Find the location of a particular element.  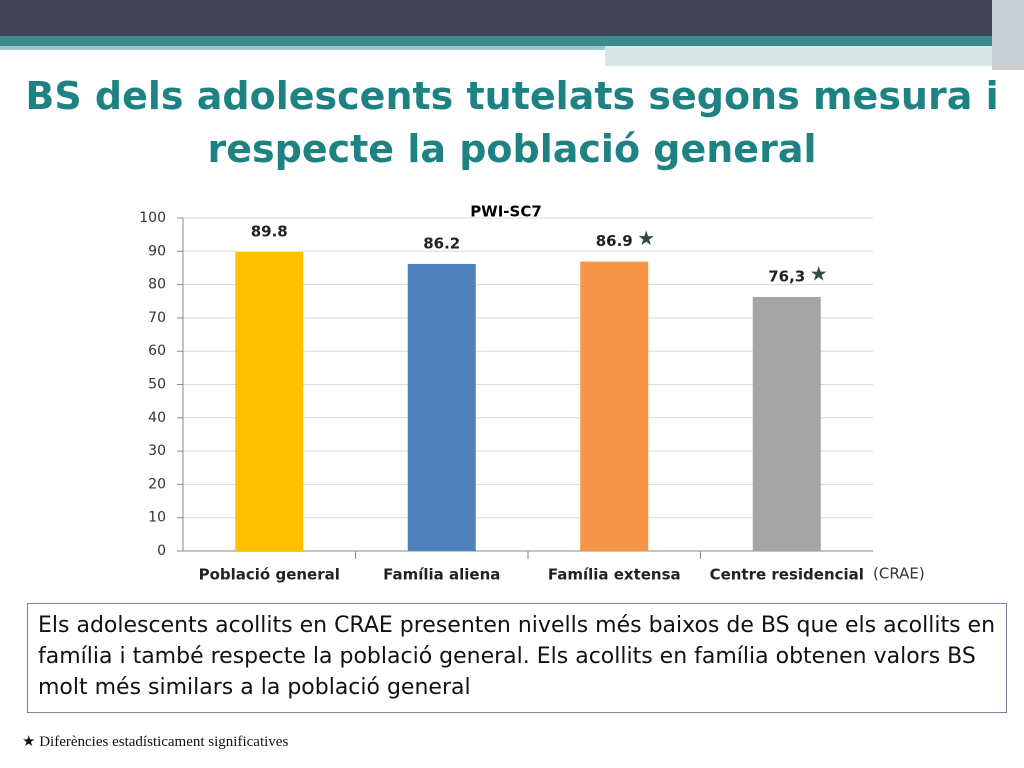

y-tick-label: 90 is located at coordinates (157, 251).